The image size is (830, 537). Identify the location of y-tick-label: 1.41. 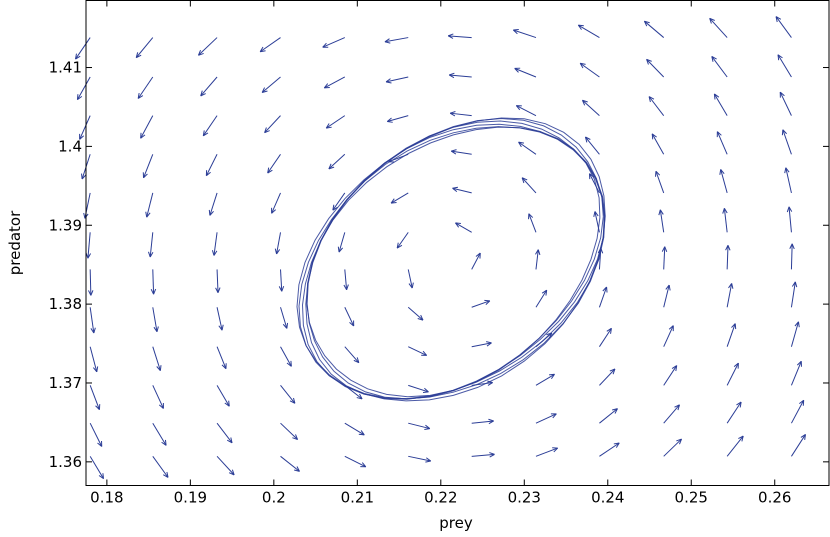
(65, 68).